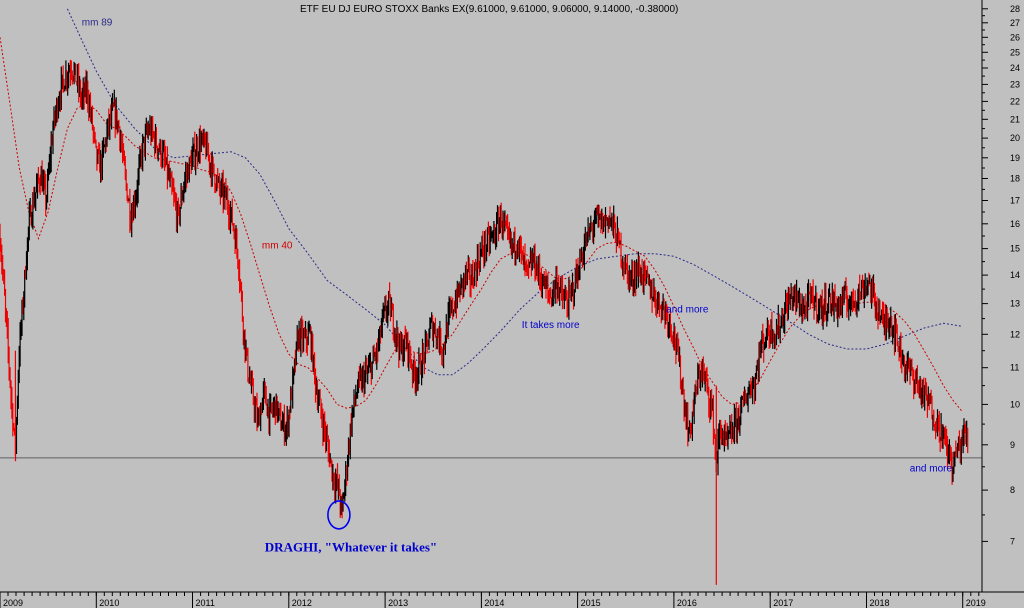  What do you see at coordinates (1015, 334) in the screenshot?
I see `y-tick-label-12: 12` at bounding box center [1015, 334].